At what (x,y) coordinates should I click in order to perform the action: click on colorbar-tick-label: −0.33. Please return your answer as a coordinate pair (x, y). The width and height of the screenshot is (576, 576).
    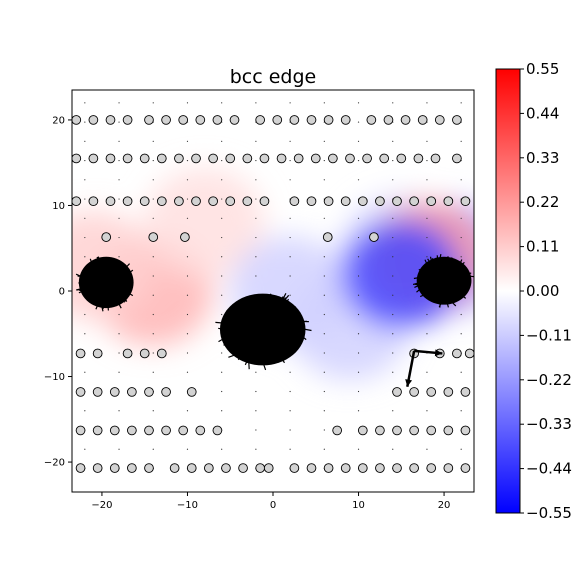
    Looking at the image, I should click on (549, 424).